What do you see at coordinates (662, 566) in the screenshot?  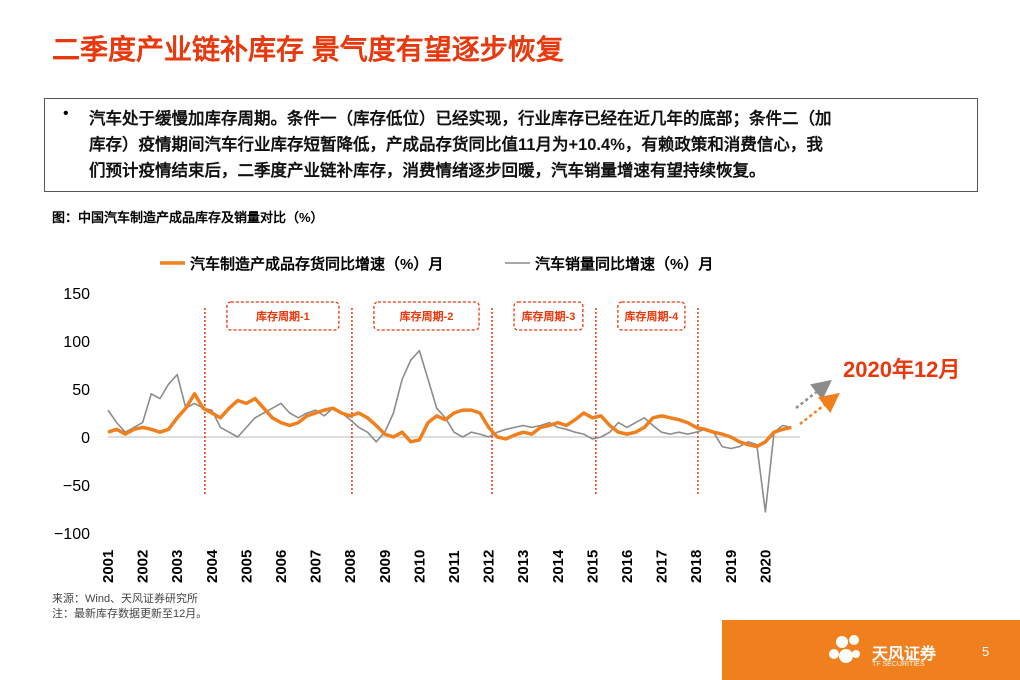 I see `x-tick-label: 2017` at bounding box center [662, 566].